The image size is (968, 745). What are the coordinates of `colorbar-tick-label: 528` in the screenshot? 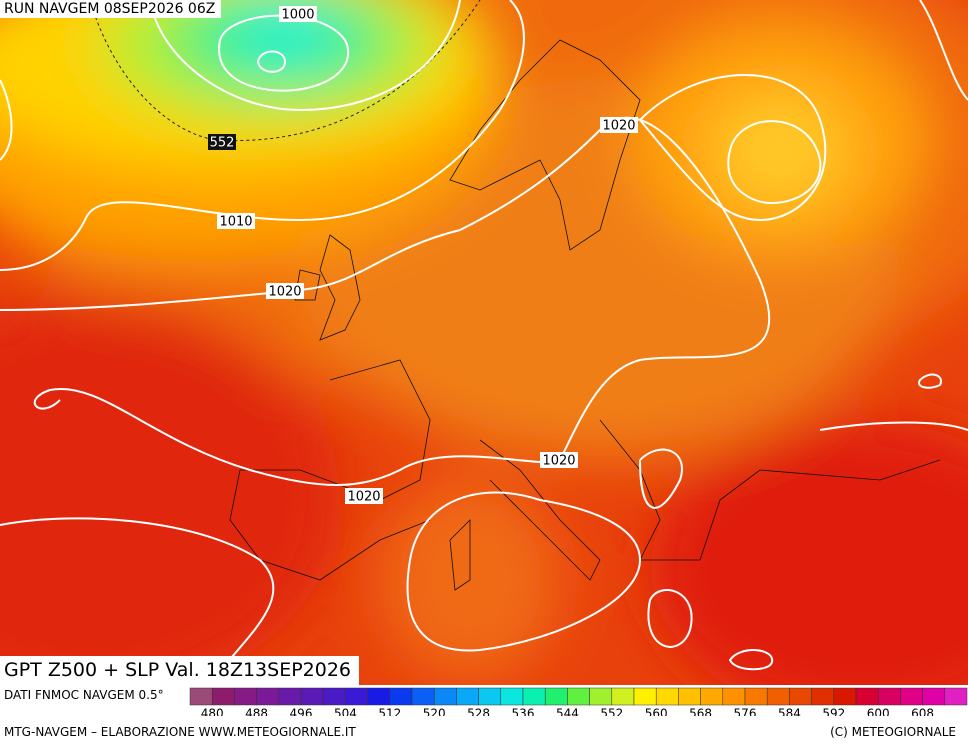 It's located at (478, 712).